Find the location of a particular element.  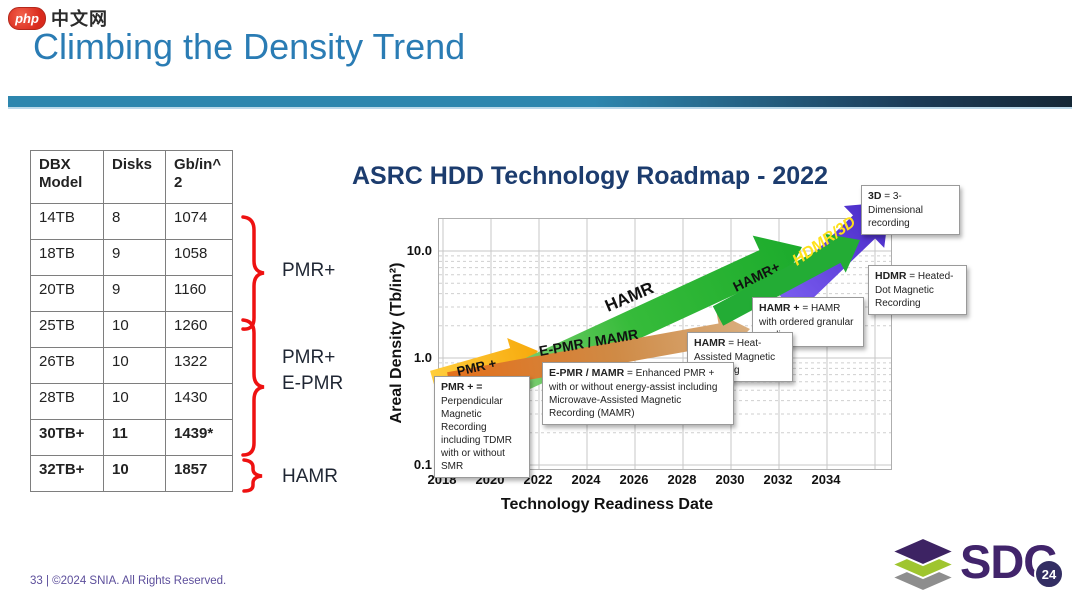

x-tick-2028: 2028 is located at coordinates (682, 479).